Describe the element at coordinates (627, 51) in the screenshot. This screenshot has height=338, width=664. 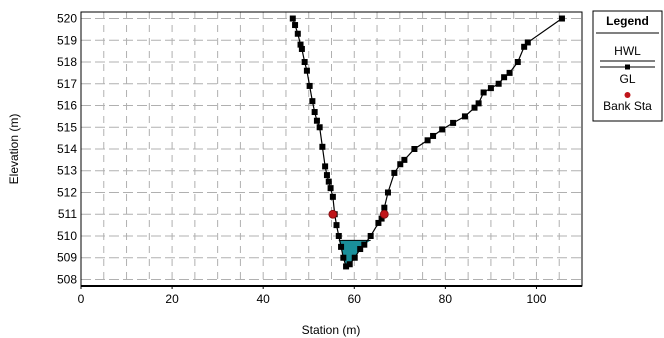
I see `legend-entry-hwl: HWL` at that location.